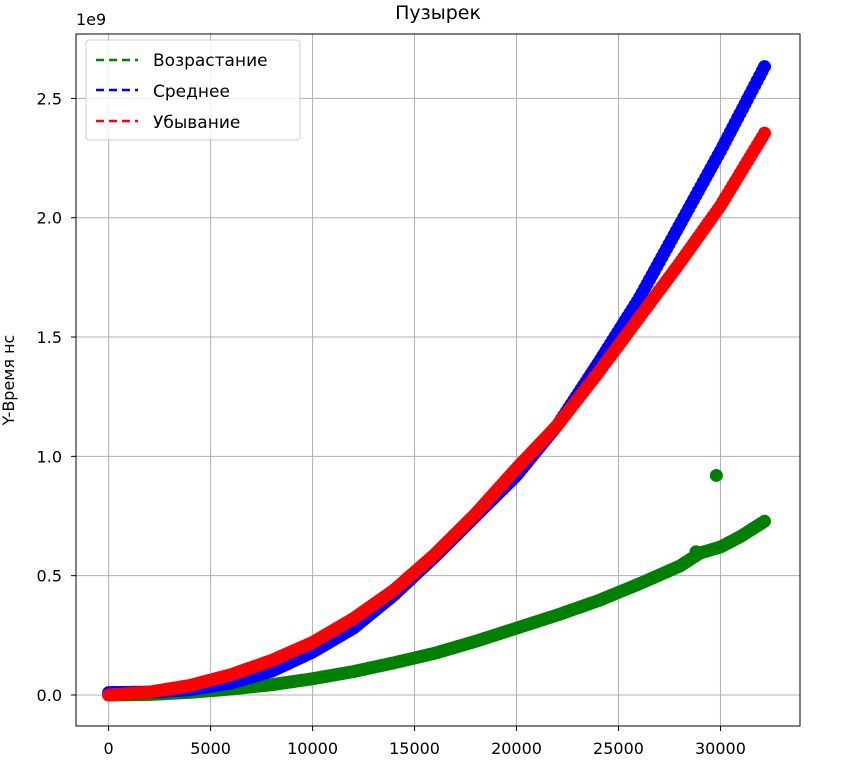 This screenshot has height=766, width=842. What do you see at coordinates (210, 61) in the screenshot?
I see `legend-label-vozrastanie: Возрастание` at bounding box center [210, 61].